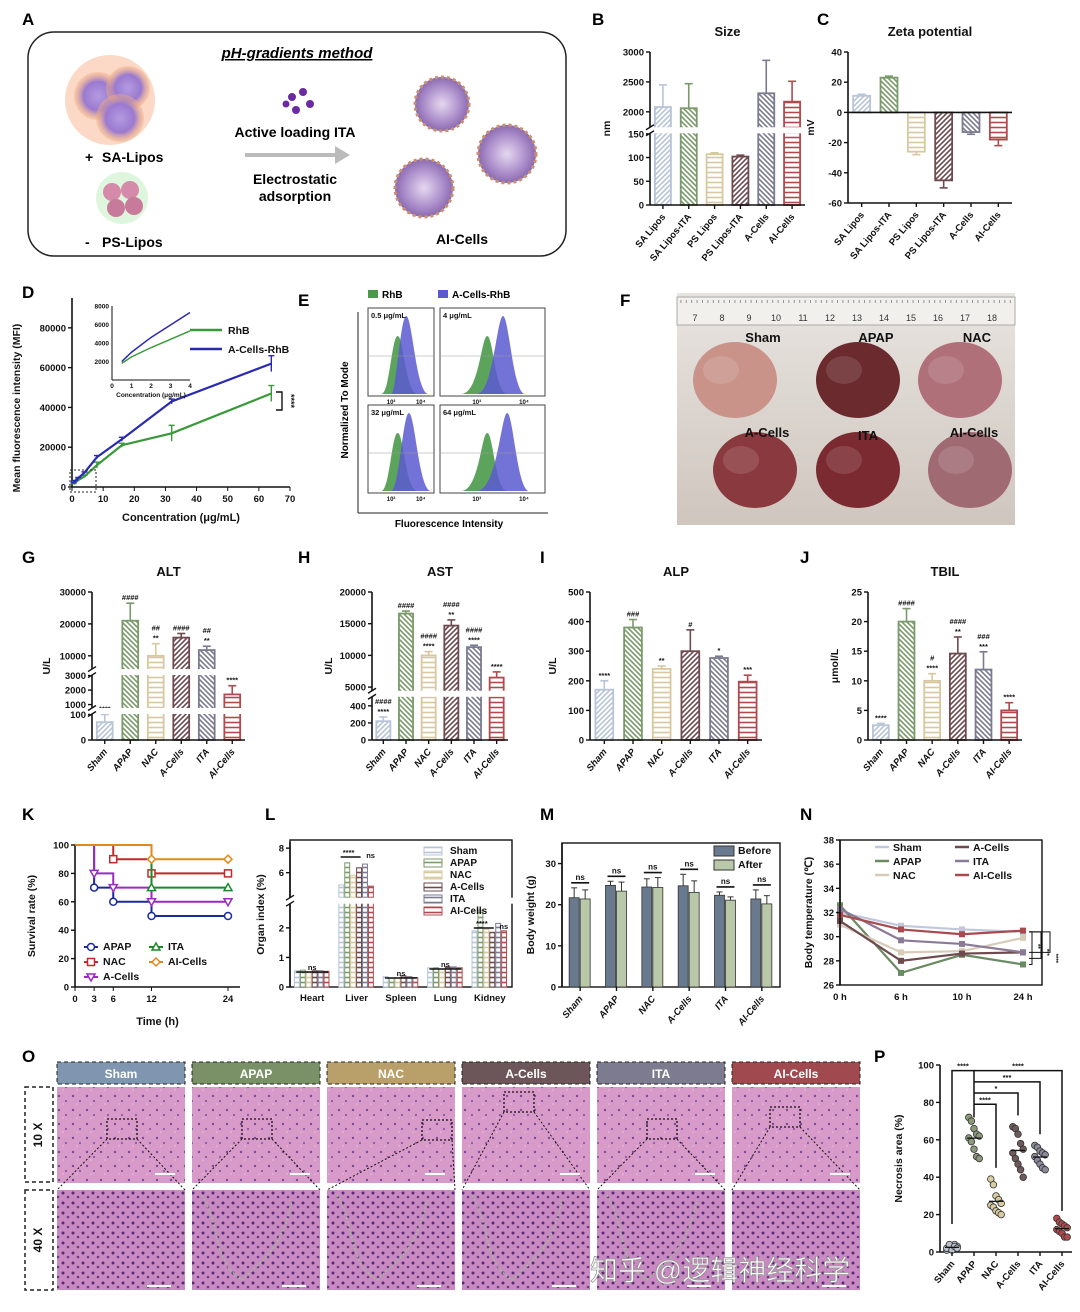 Image resolution: width=1080 pixels, height=1312 pixels. What do you see at coordinates (103, 499) in the screenshot?
I see `x-tick-label: 10` at bounding box center [103, 499].